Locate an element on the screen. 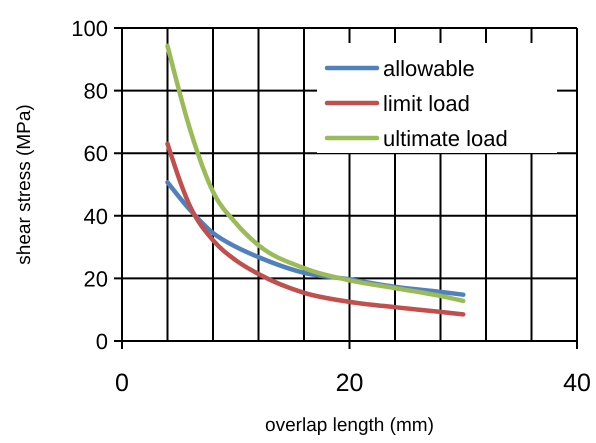 The height and width of the screenshot is (443, 596). x-tick-label: 0 is located at coordinates (122, 383).